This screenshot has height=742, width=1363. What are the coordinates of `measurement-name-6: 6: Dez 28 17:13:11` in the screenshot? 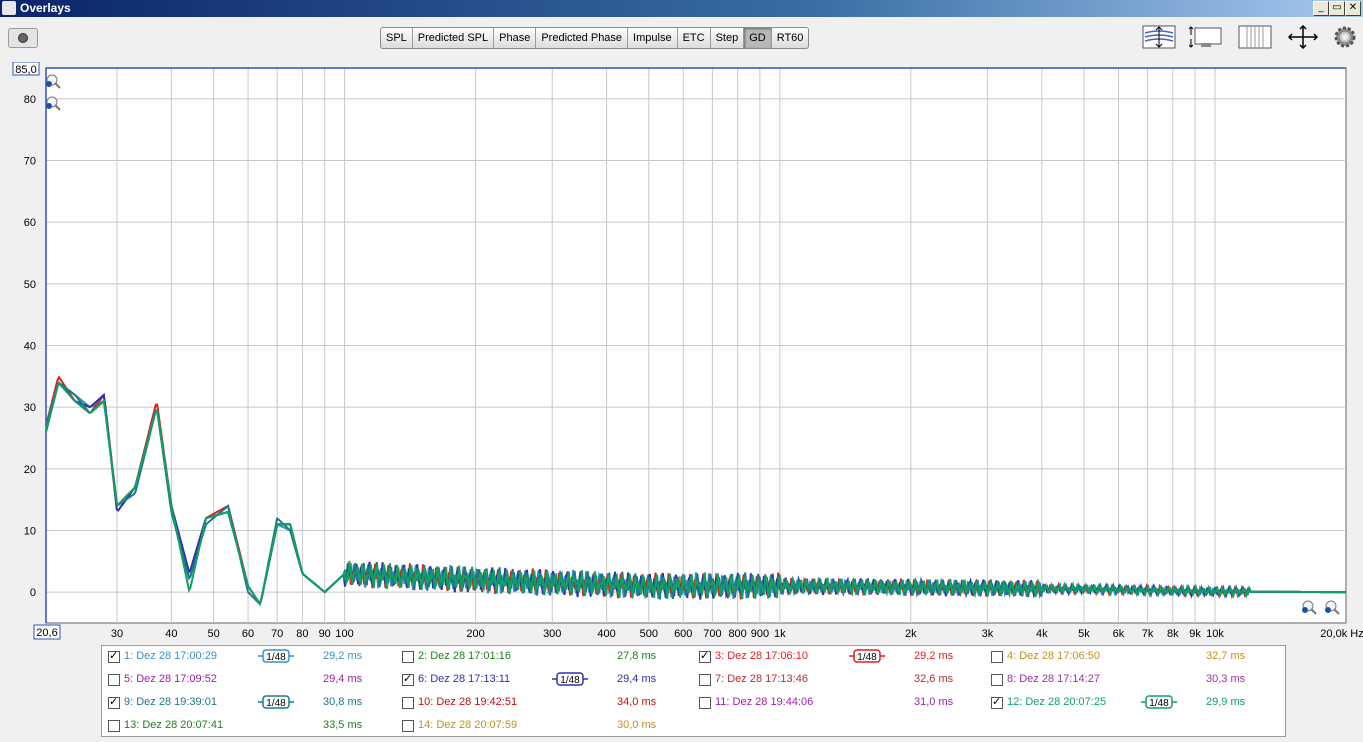 It's located at (464, 679).